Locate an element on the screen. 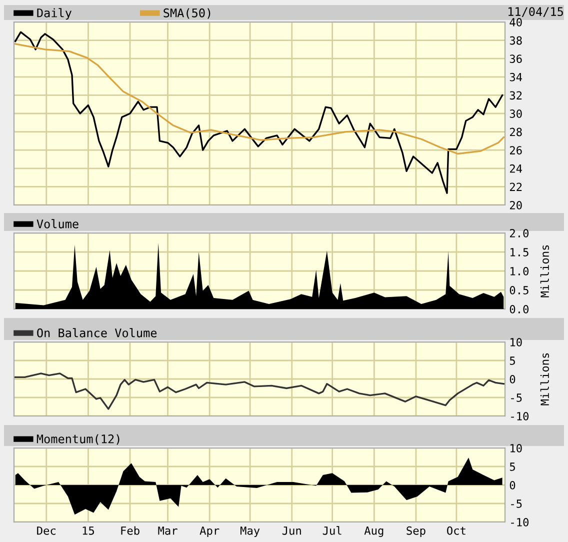 This screenshot has width=568, height=542. y-tick-label: 20 is located at coordinates (516, 205).